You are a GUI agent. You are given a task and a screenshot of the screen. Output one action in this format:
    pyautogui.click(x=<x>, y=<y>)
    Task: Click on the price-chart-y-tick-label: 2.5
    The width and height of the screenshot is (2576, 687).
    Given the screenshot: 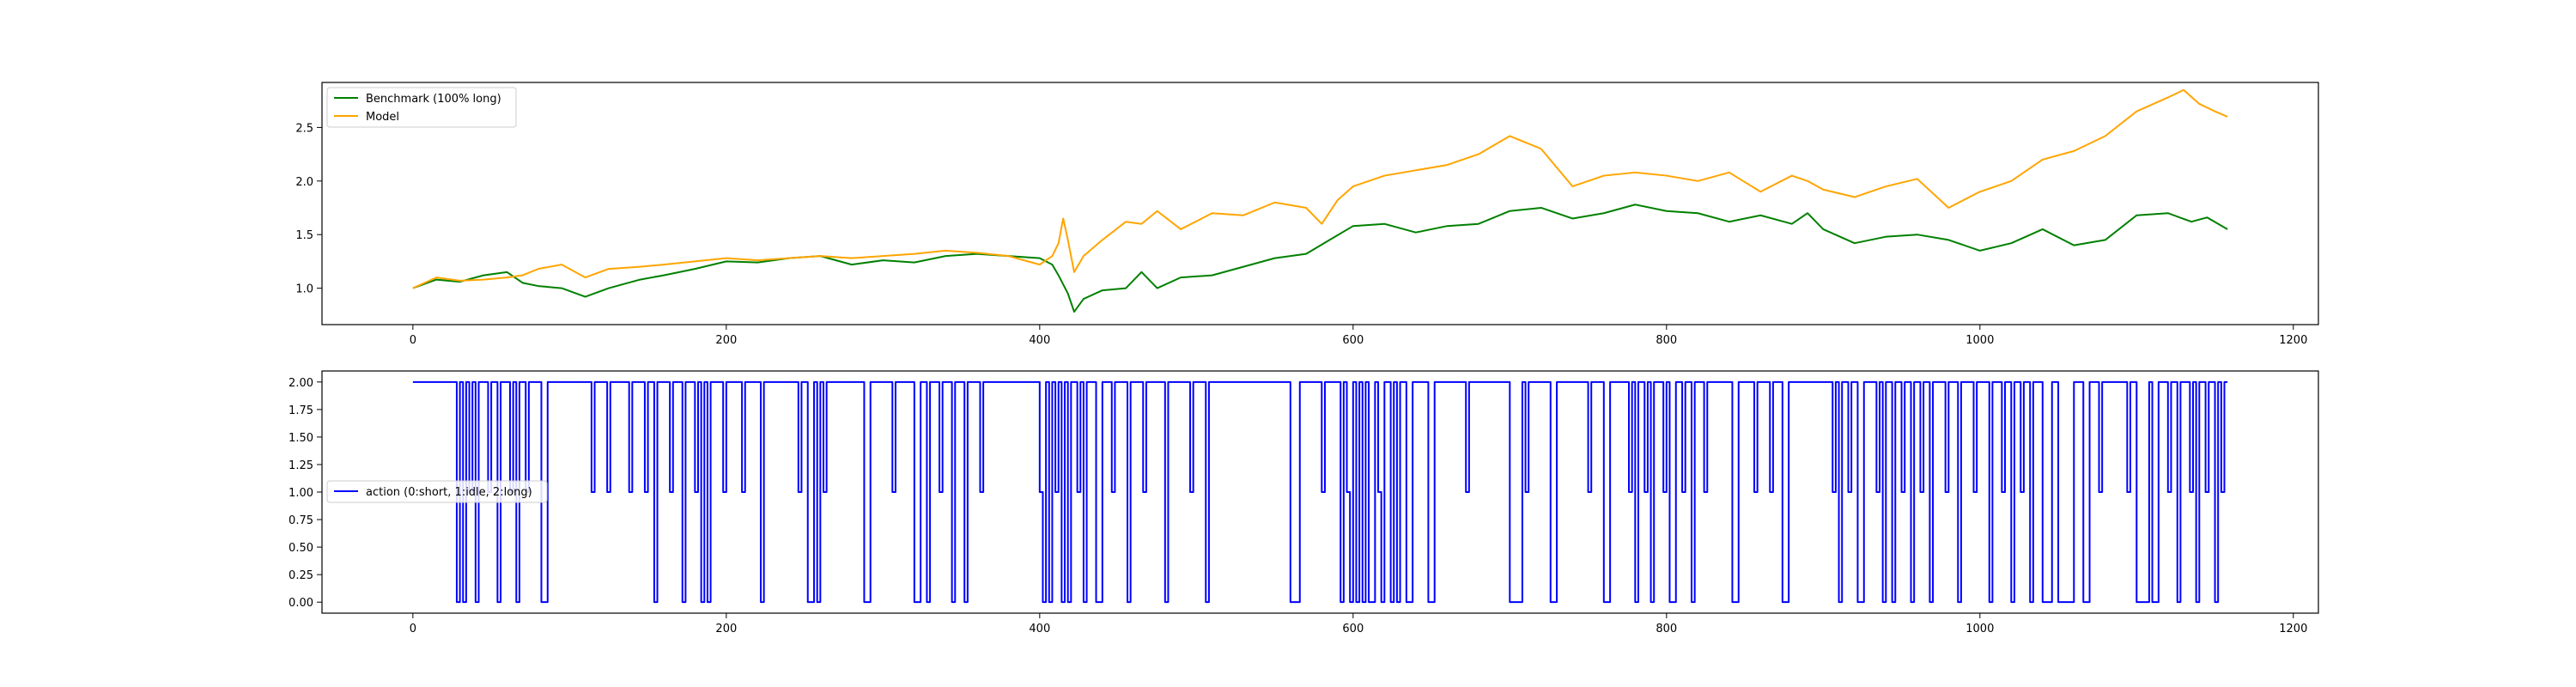 What is the action you would take?
    pyautogui.click(x=304, y=128)
    